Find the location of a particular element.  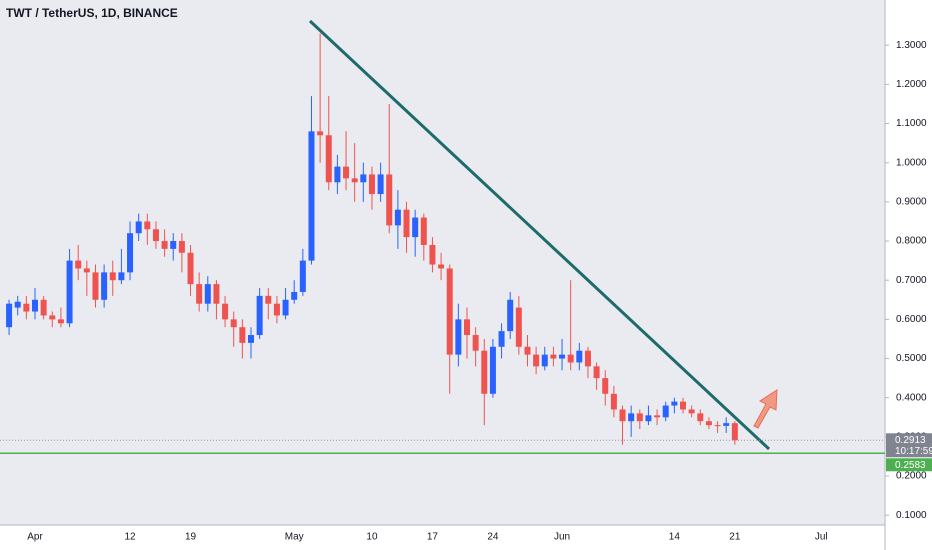

last-price-box is located at coordinates (909, 445).